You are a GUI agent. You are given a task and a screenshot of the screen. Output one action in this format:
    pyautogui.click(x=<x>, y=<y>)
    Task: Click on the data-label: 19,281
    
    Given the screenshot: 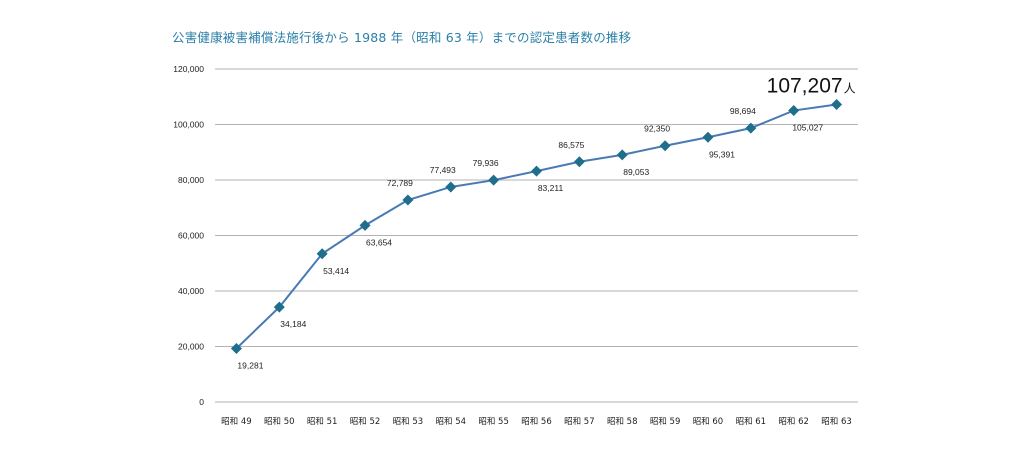 What is the action you would take?
    pyautogui.click(x=250, y=365)
    